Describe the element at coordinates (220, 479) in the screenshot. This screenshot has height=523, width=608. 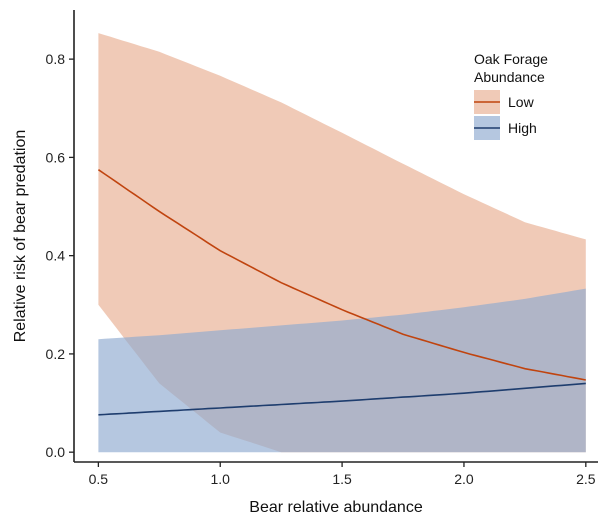
I see `x-tick-label: 1.0` at that location.